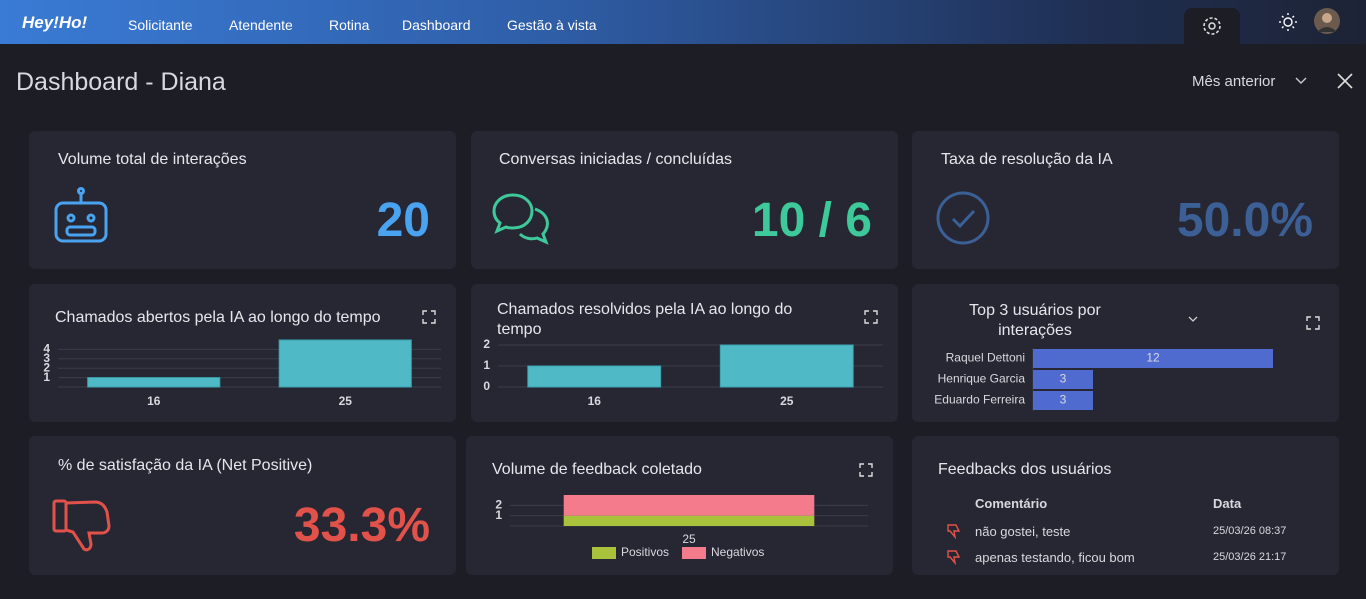 This screenshot has height=599, width=1366. I want to click on table-cell: 25/03/26 21:17, so click(1250, 557).